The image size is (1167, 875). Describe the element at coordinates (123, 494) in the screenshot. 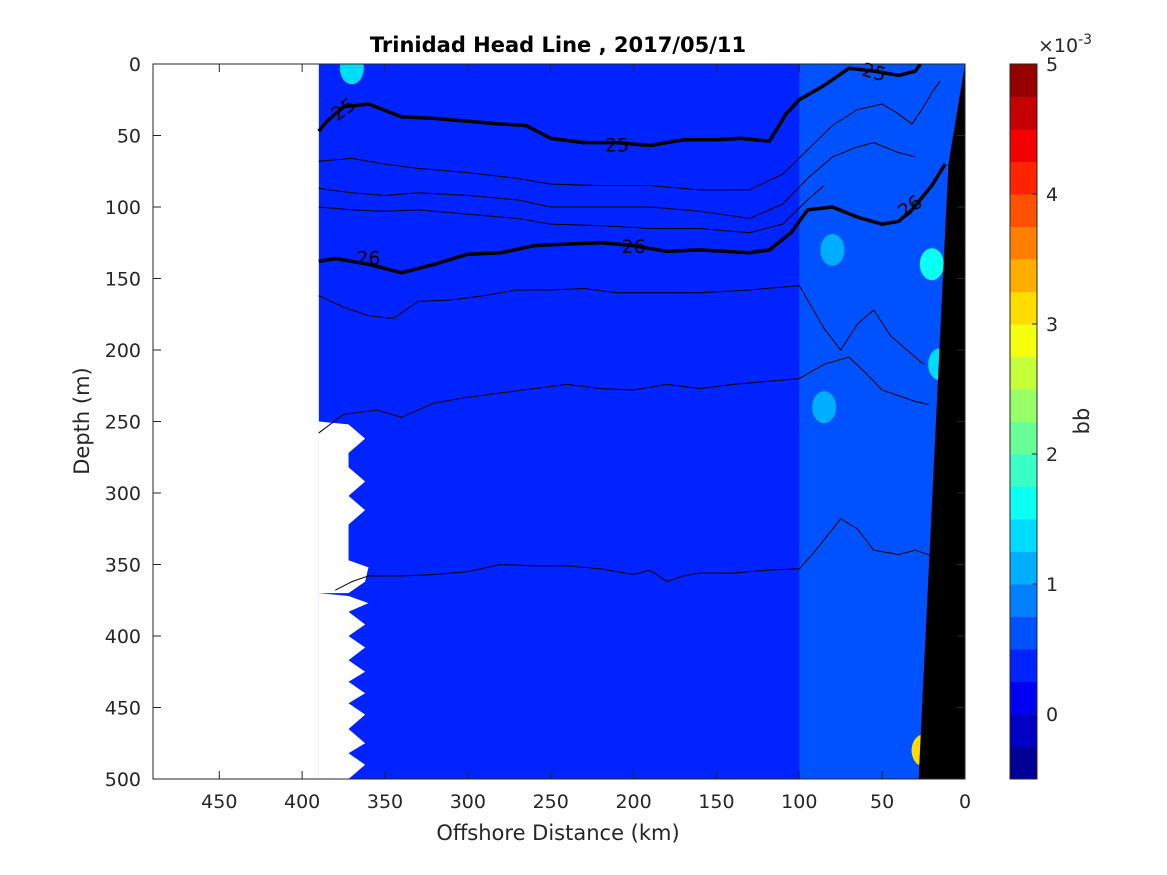

I see `y-tick-label: 300` at that location.